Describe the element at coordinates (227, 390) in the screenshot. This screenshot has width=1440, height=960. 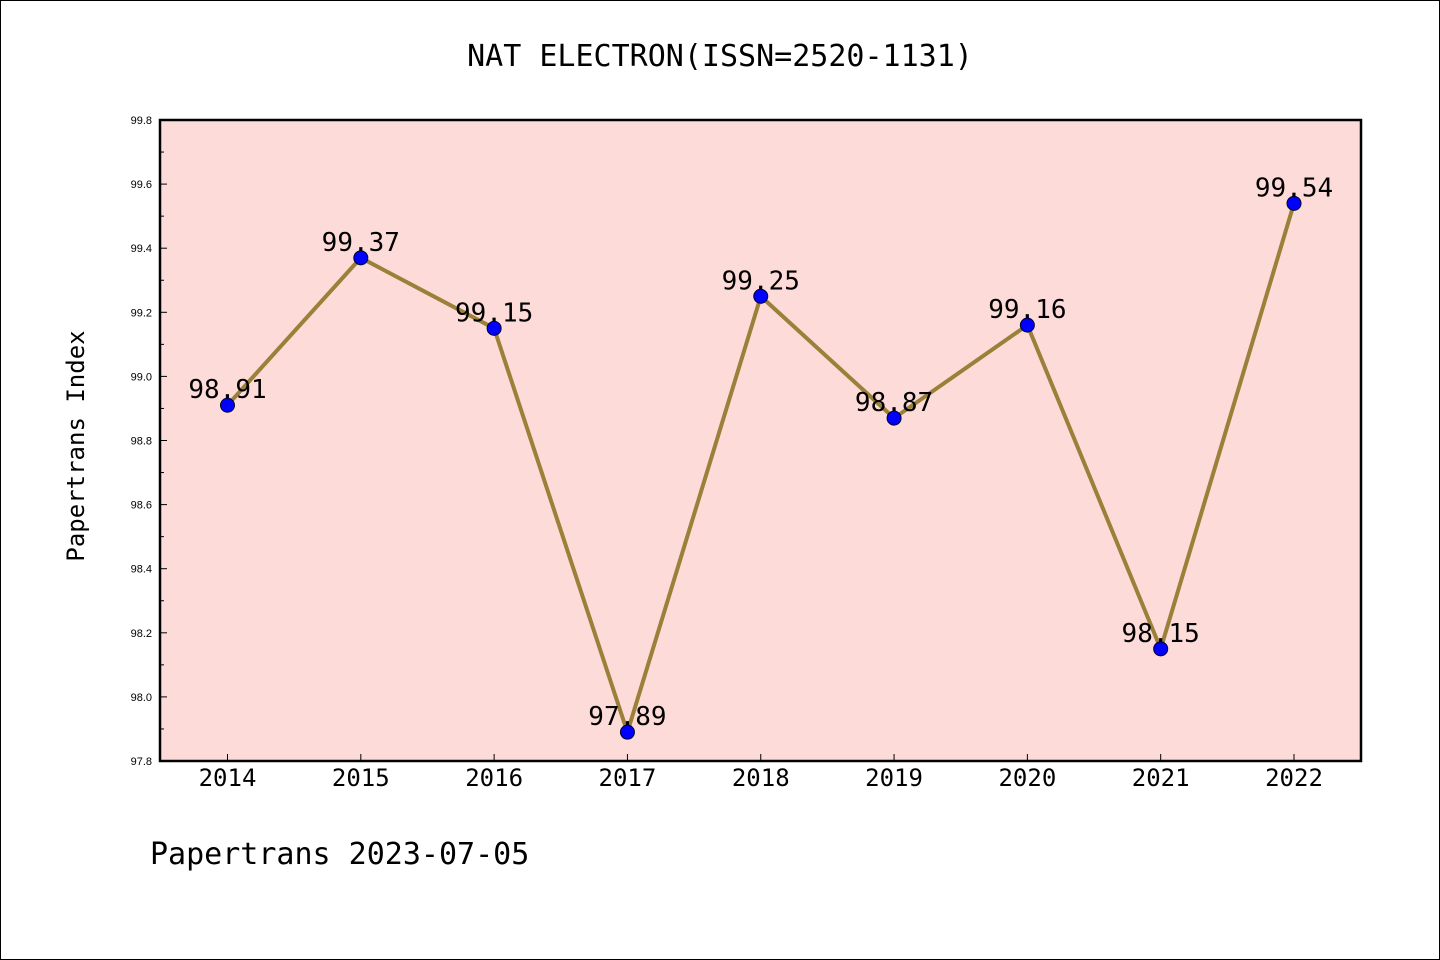
I see `data-label: 98.91` at that location.